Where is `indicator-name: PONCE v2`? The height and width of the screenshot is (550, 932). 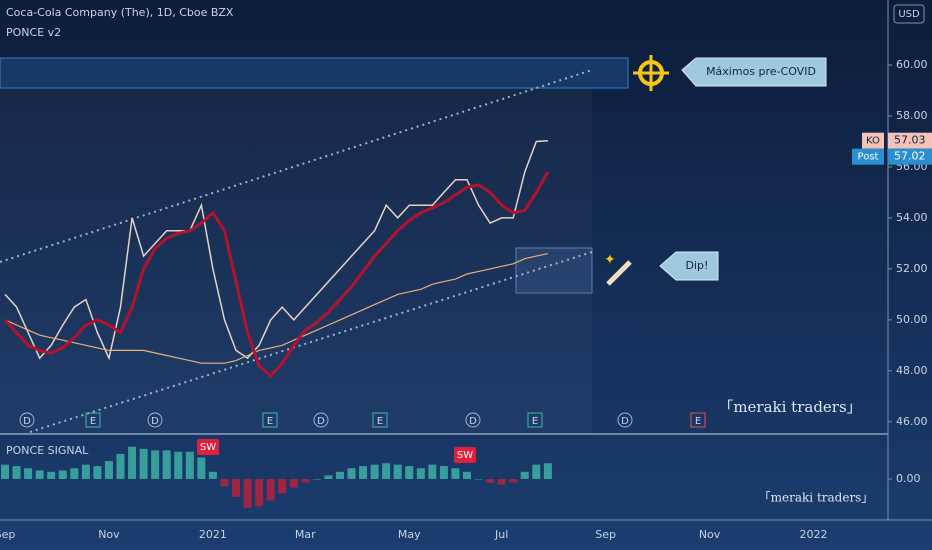
indicator-name: PONCE v2 is located at coordinates (33, 32).